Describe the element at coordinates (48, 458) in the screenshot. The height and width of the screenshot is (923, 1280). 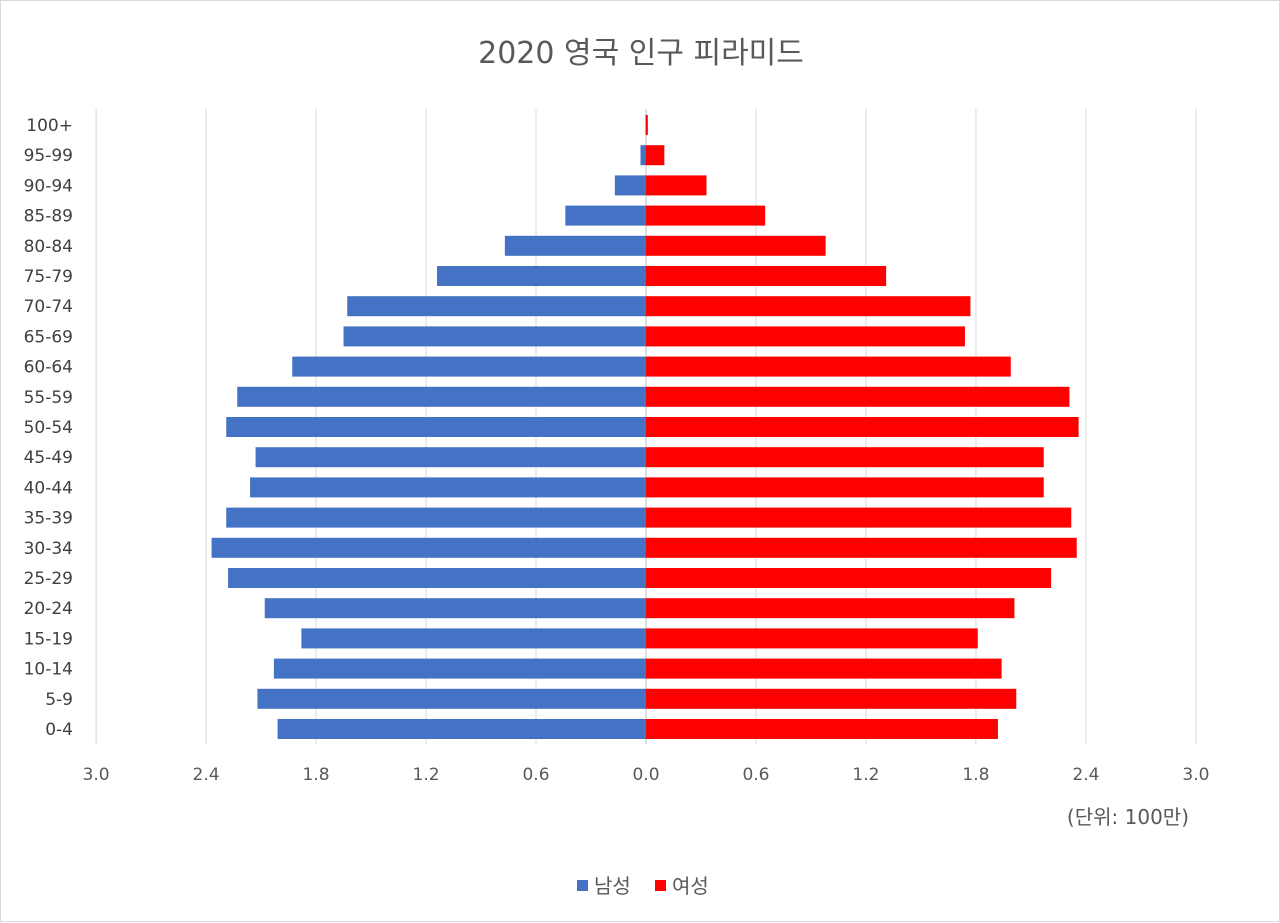
I see `category-label: 45-49` at that location.